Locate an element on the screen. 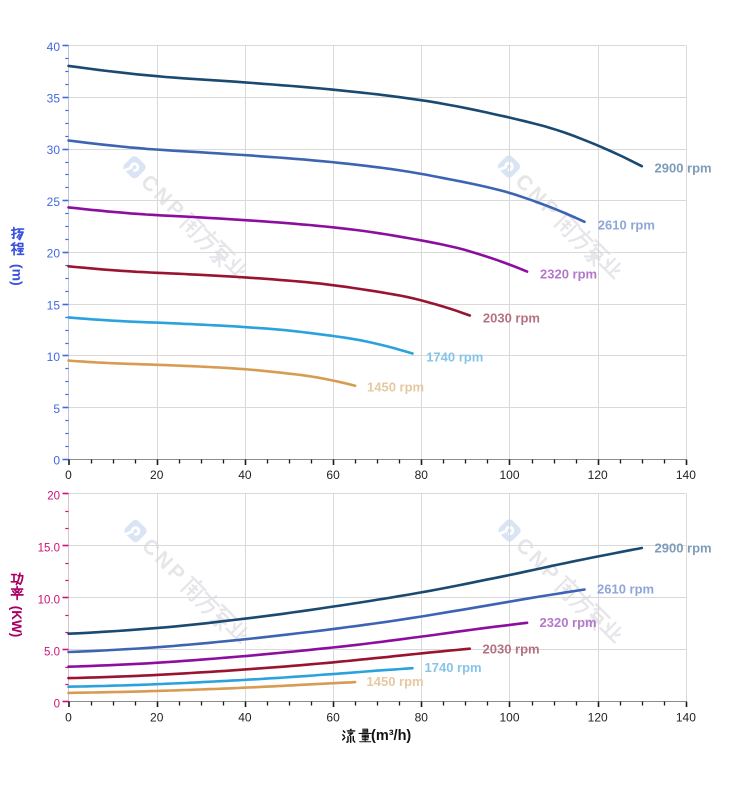 The height and width of the screenshot is (797, 752). svg-text: 15.0 is located at coordinates (49, 549).